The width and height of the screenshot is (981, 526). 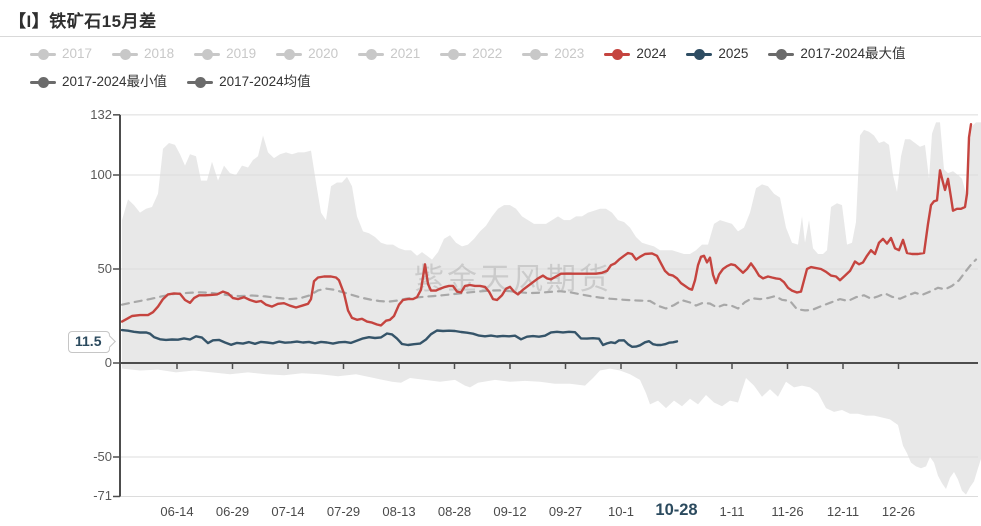 I want to click on legend-label: 2019, so click(x=241, y=53).